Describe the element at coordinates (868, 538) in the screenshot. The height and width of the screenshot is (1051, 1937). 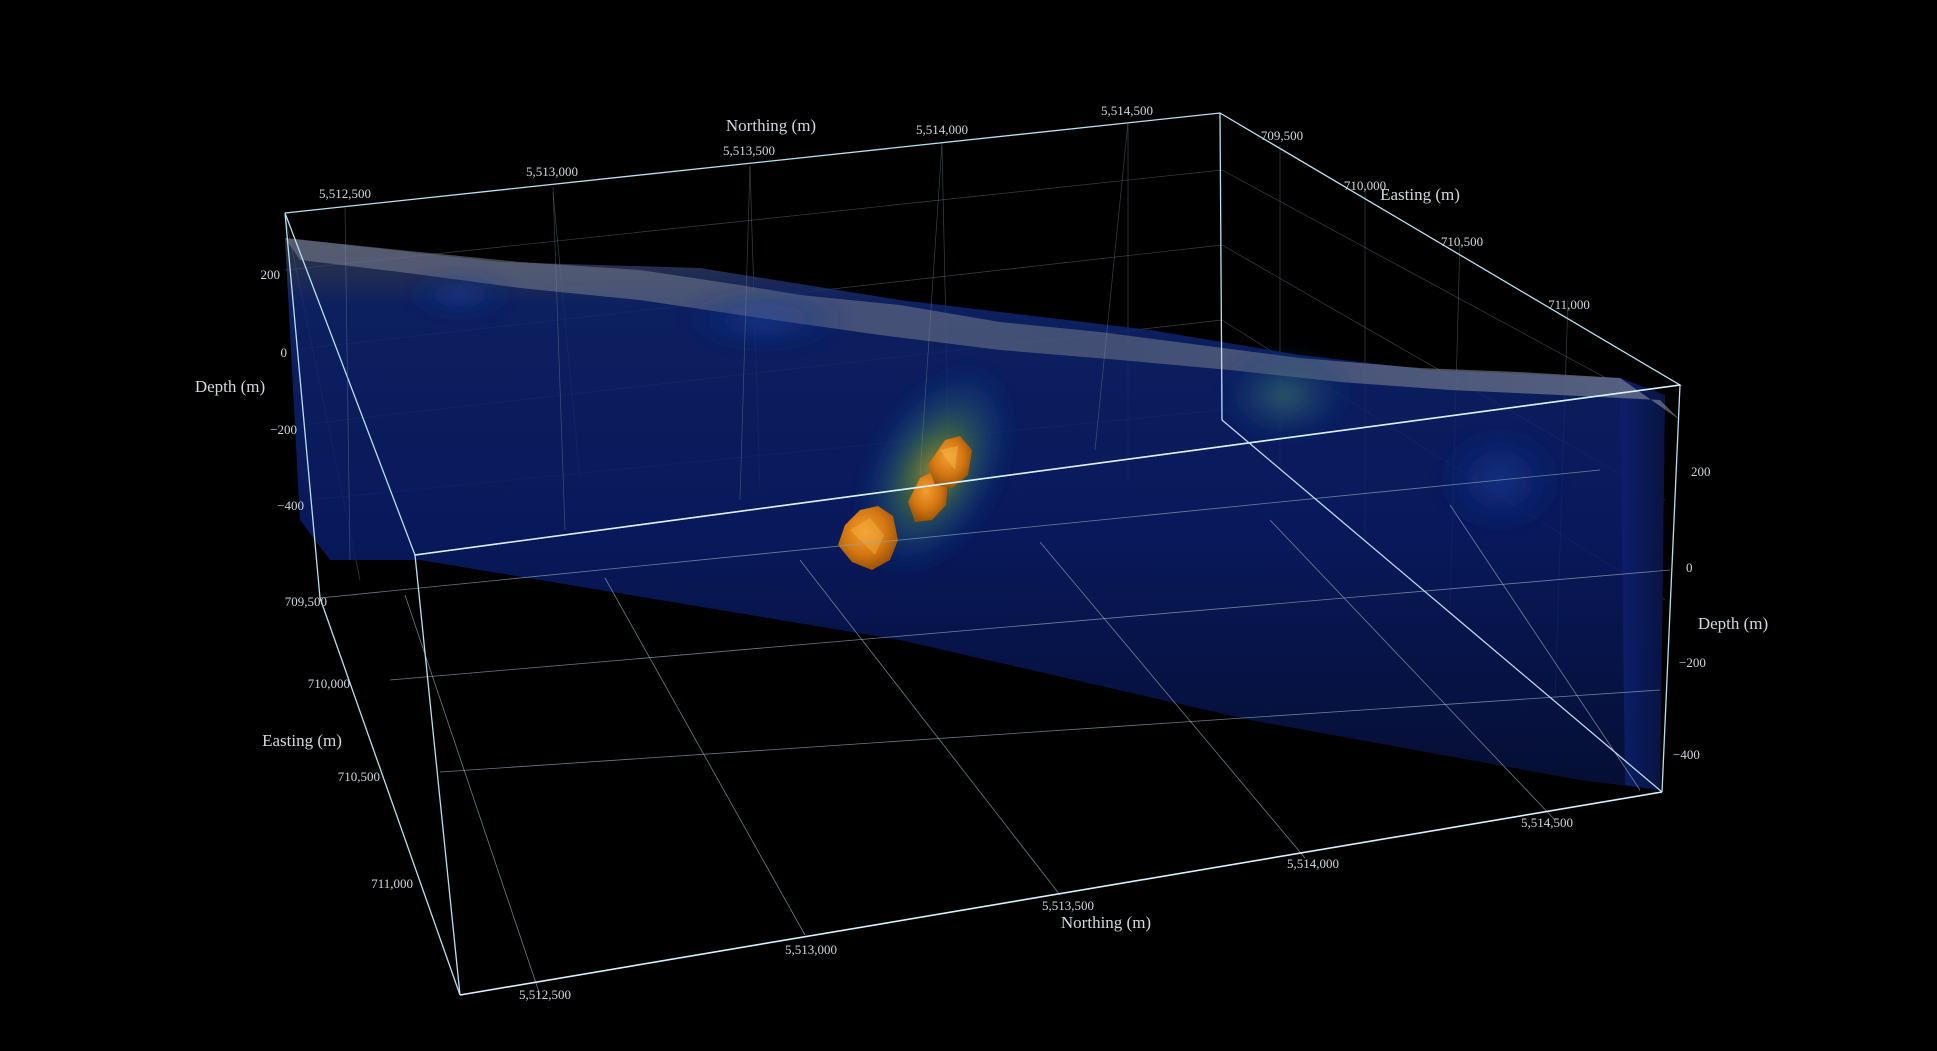
I see `isosurface-body` at that location.